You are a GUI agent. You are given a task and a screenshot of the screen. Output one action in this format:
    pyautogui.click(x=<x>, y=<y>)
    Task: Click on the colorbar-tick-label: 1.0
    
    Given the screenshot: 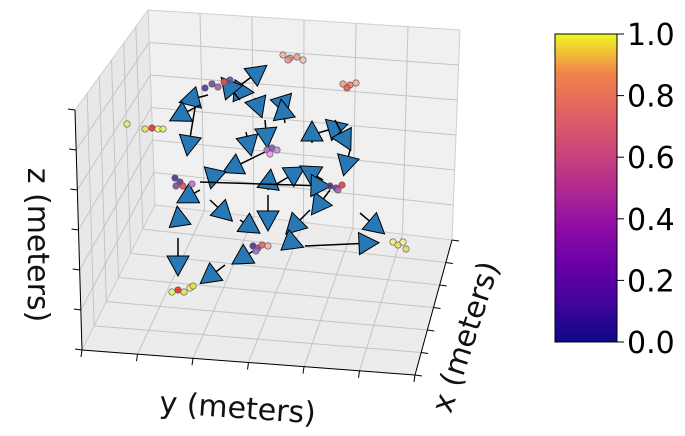 What is the action you would take?
    pyautogui.click(x=651, y=35)
    